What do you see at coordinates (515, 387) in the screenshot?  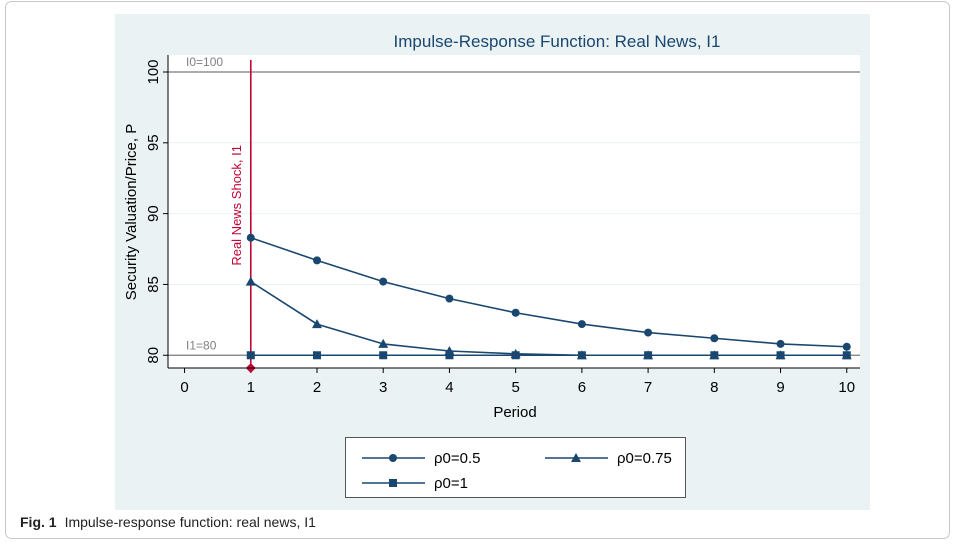 I see `x-tick-label: 5` at bounding box center [515, 387].